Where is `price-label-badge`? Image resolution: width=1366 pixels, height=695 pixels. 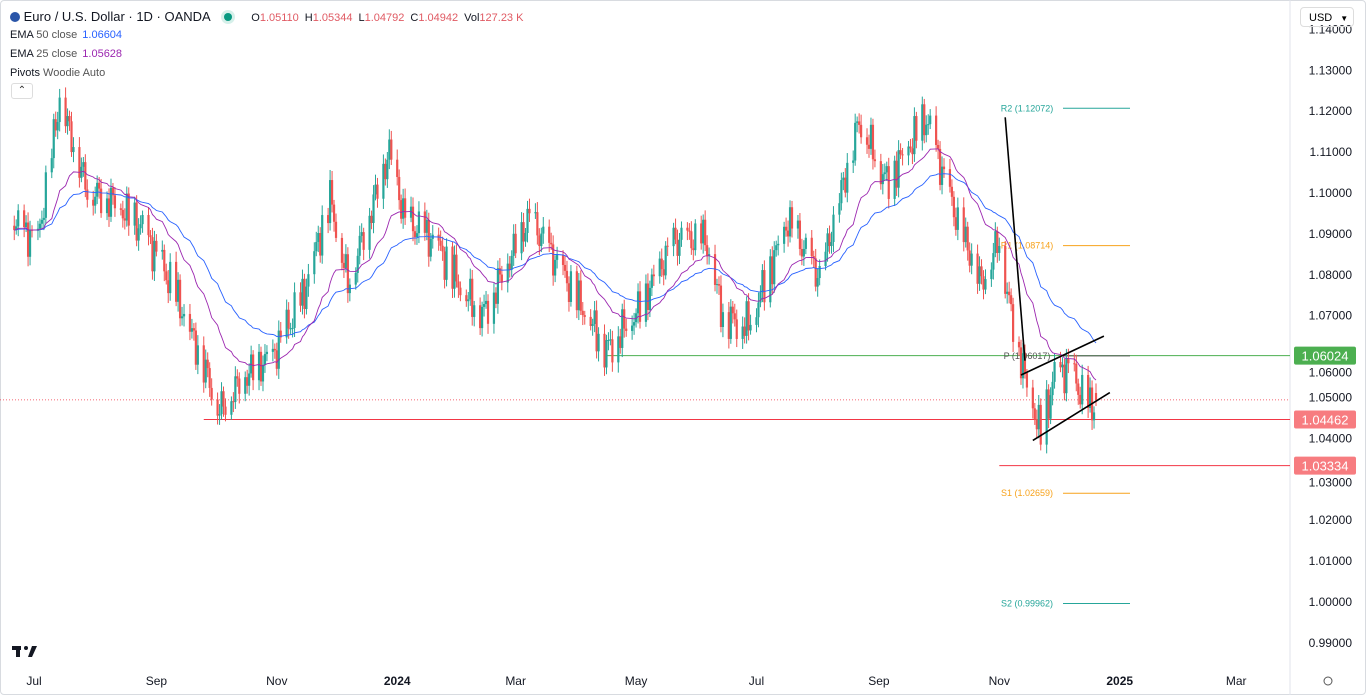 price-label-badge is located at coordinates (1325, 465).